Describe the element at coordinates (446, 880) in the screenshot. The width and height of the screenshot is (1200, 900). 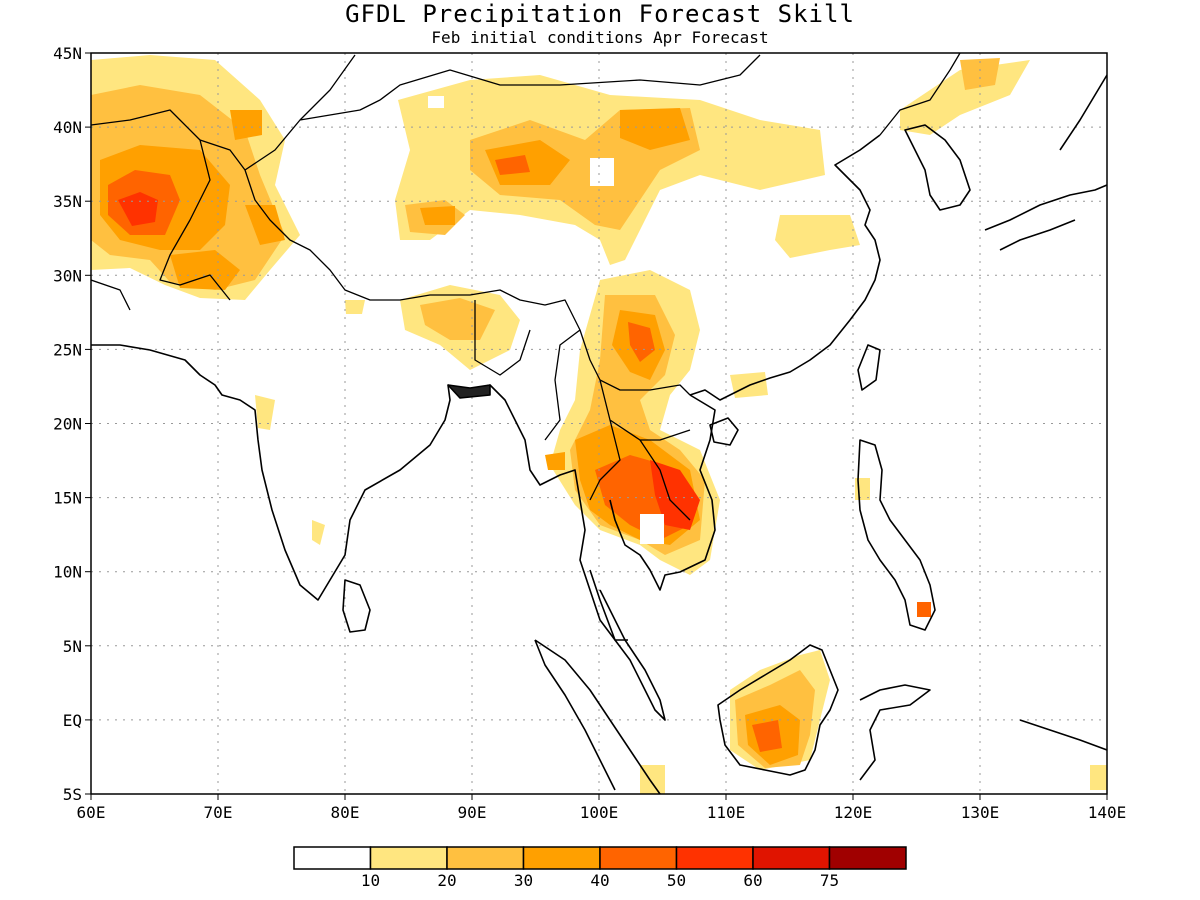
I see `colorbar-label: 20` at that location.